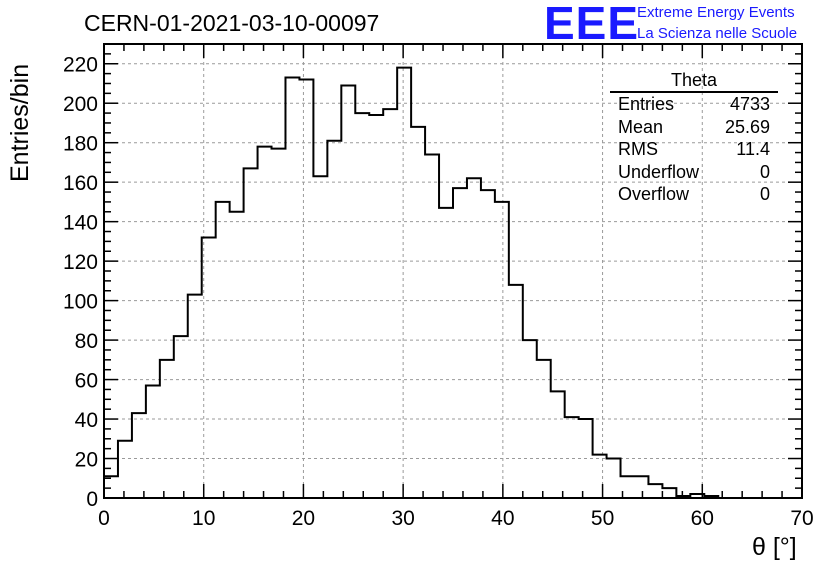 Image resolution: width=836 pixels, height=572 pixels. What do you see at coordinates (659, 171) in the screenshot?
I see `stats-label: Underflow` at bounding box center [659, 171].